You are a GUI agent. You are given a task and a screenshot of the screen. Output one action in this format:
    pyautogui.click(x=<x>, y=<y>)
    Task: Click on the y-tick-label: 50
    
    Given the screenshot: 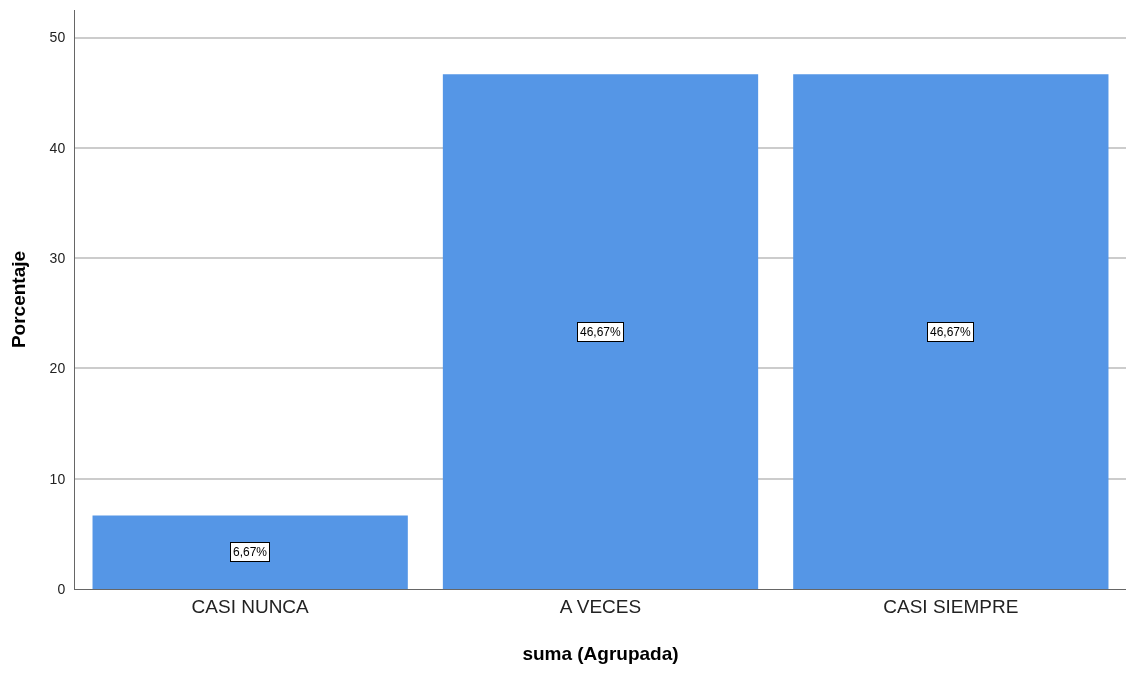 What is the action you would take?
    pyautogui.click(x=57, y=37)
    